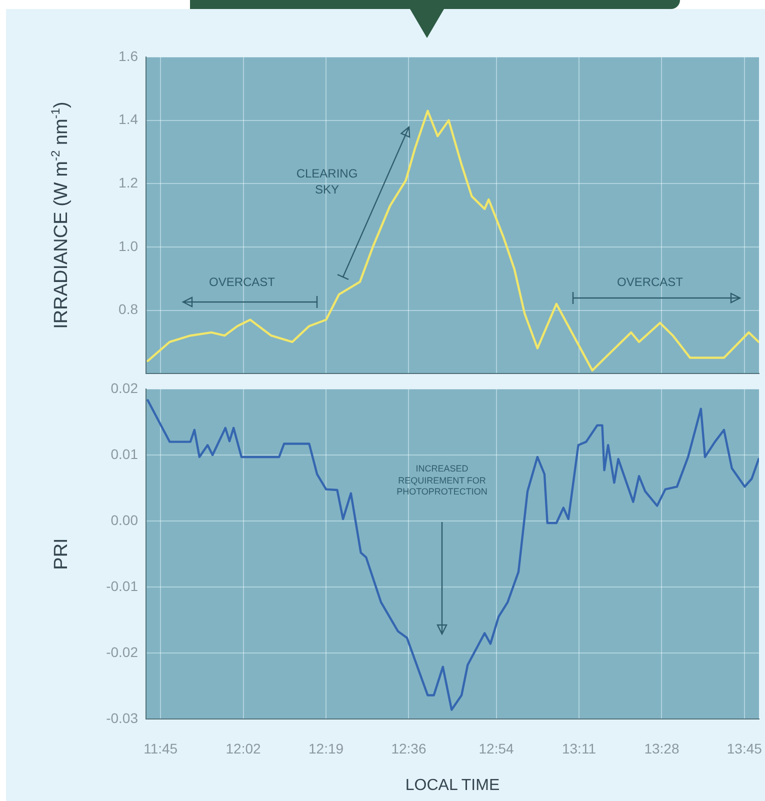 The image size is (765, 801). I want to click on x-tick-label: 13:45, so click(744, 748).